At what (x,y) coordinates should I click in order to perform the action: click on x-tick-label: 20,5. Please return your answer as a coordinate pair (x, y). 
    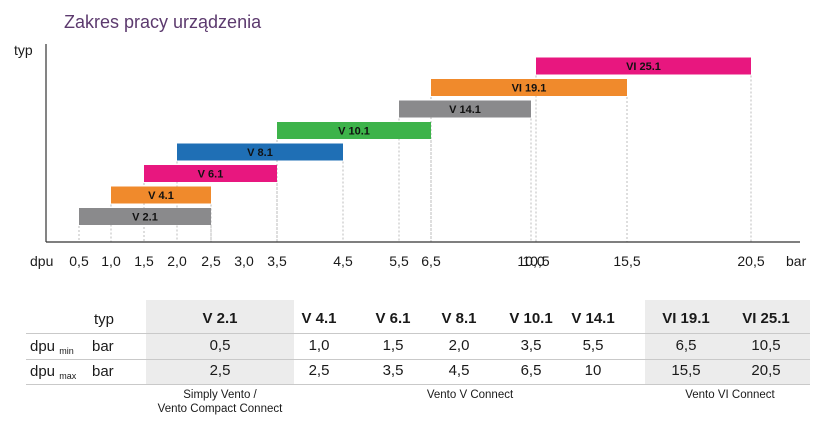
    Looking at the image, I should click on (750, 261).